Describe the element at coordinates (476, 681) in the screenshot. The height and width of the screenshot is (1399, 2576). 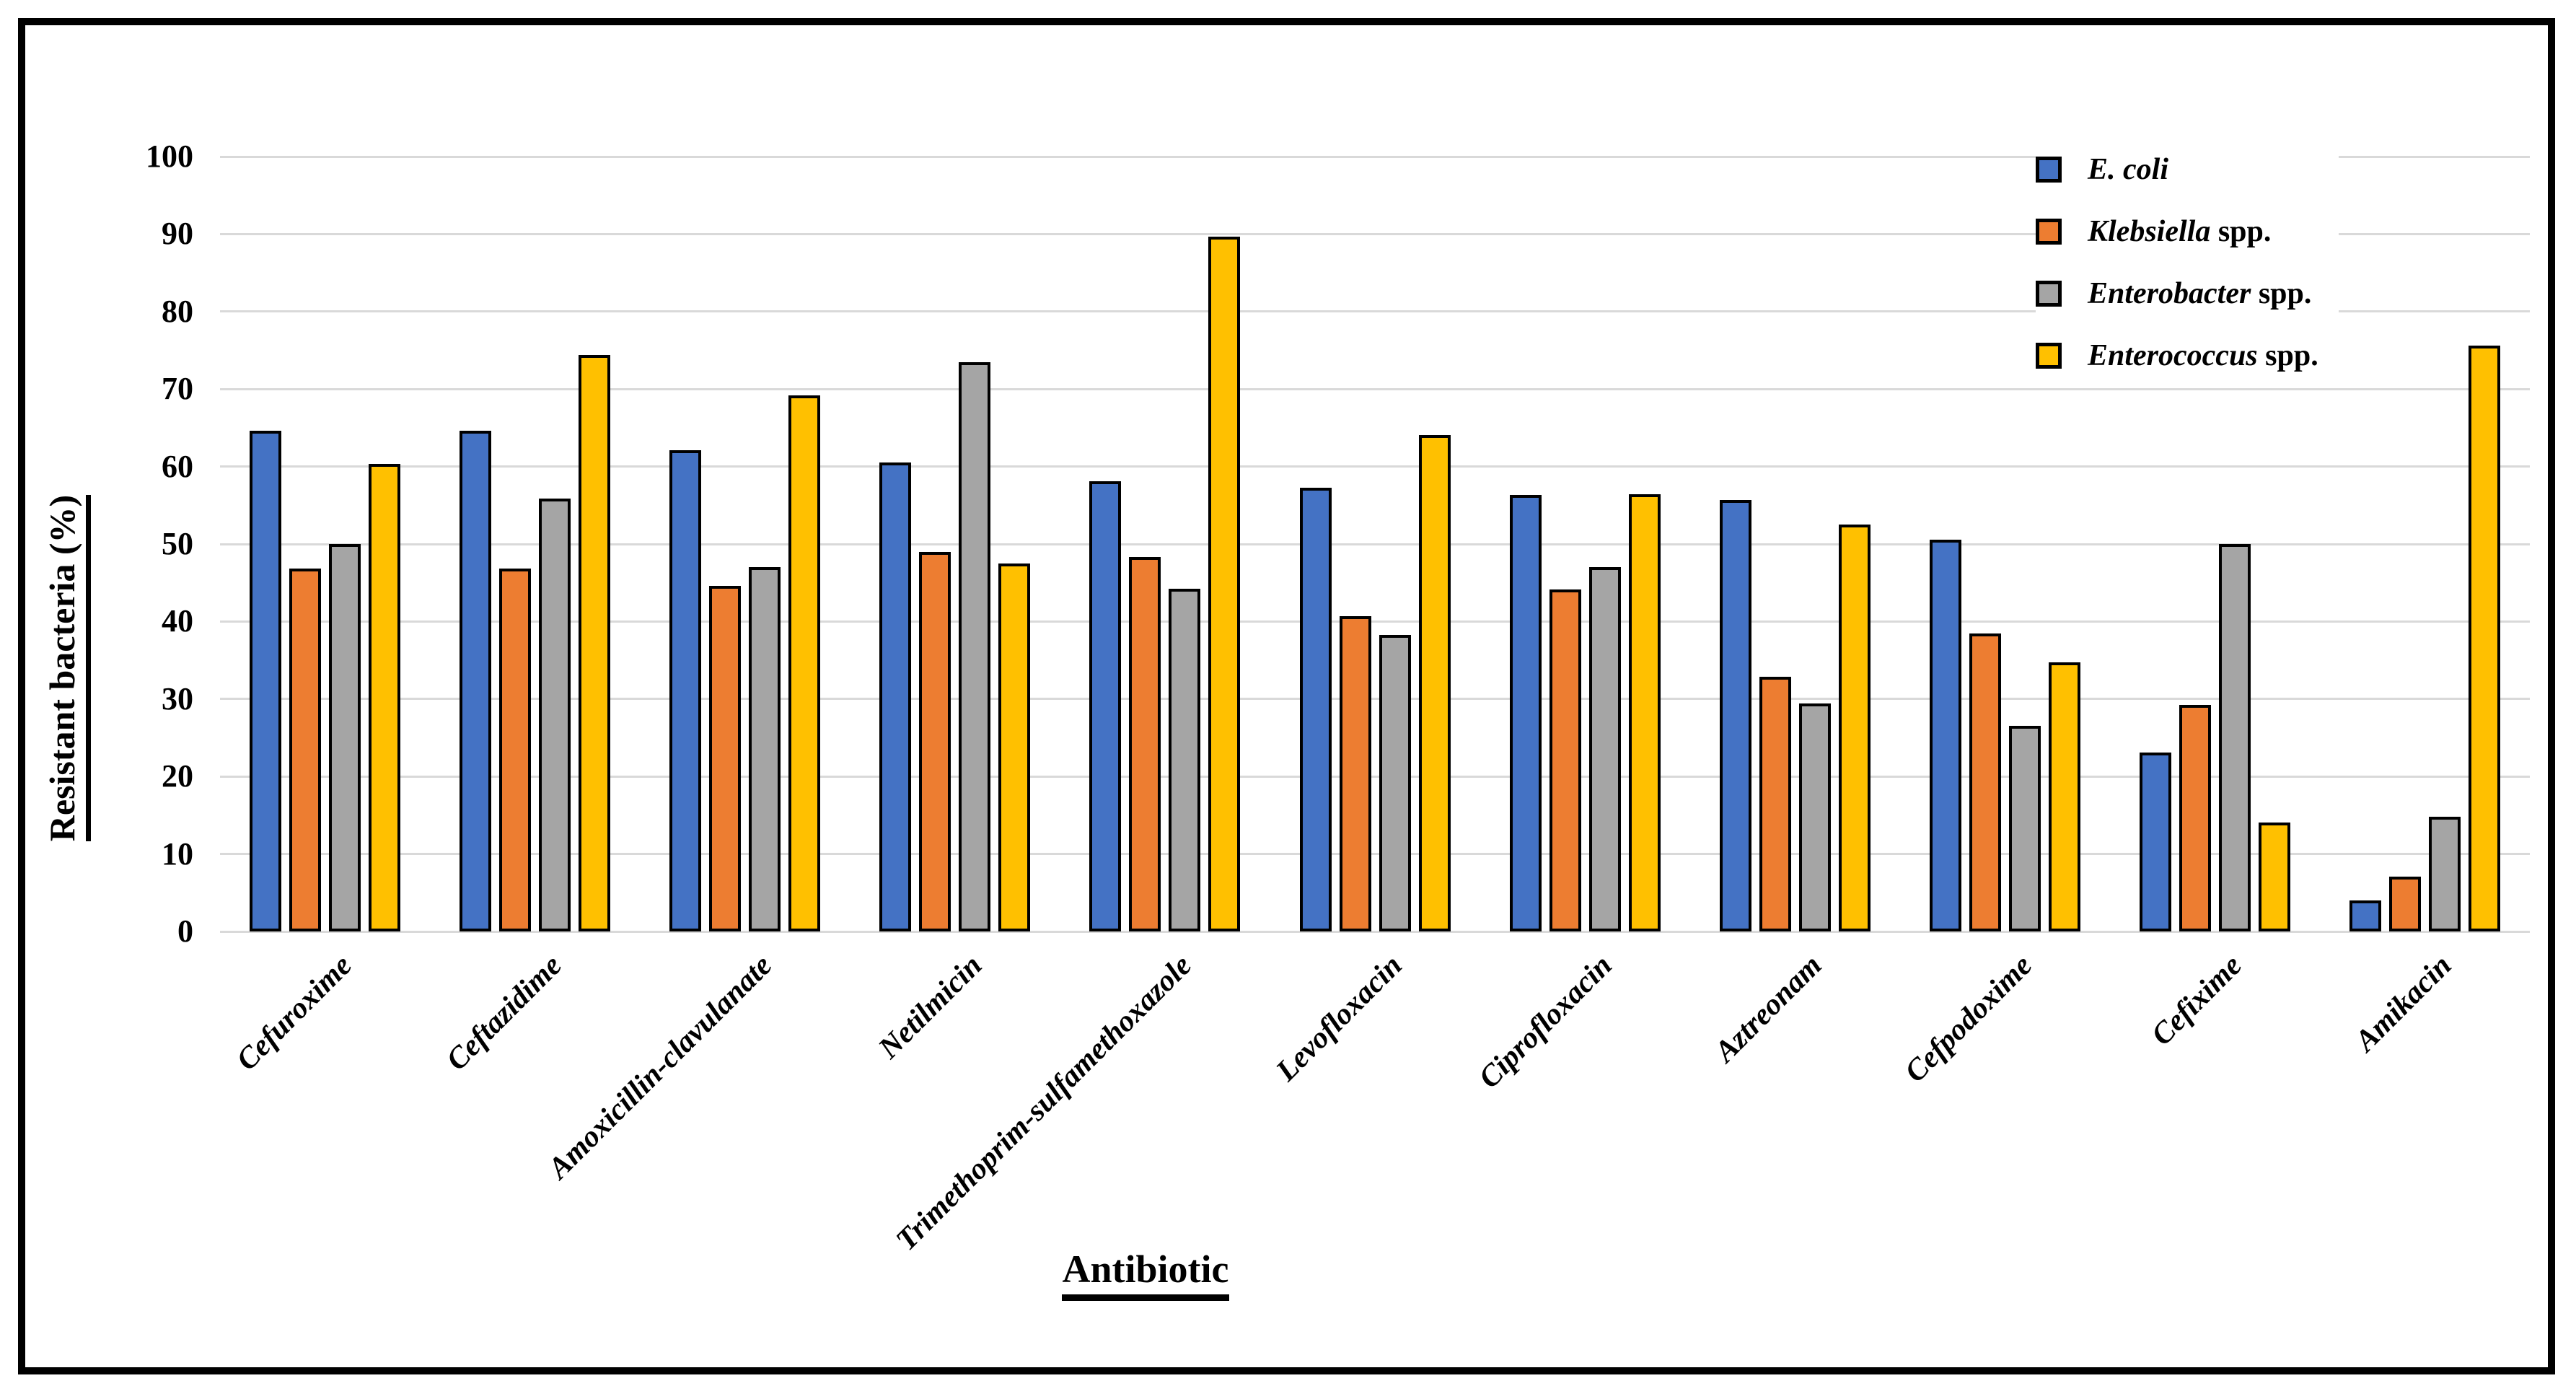
I see `bar-e-coli-ceftazidime` at that location.